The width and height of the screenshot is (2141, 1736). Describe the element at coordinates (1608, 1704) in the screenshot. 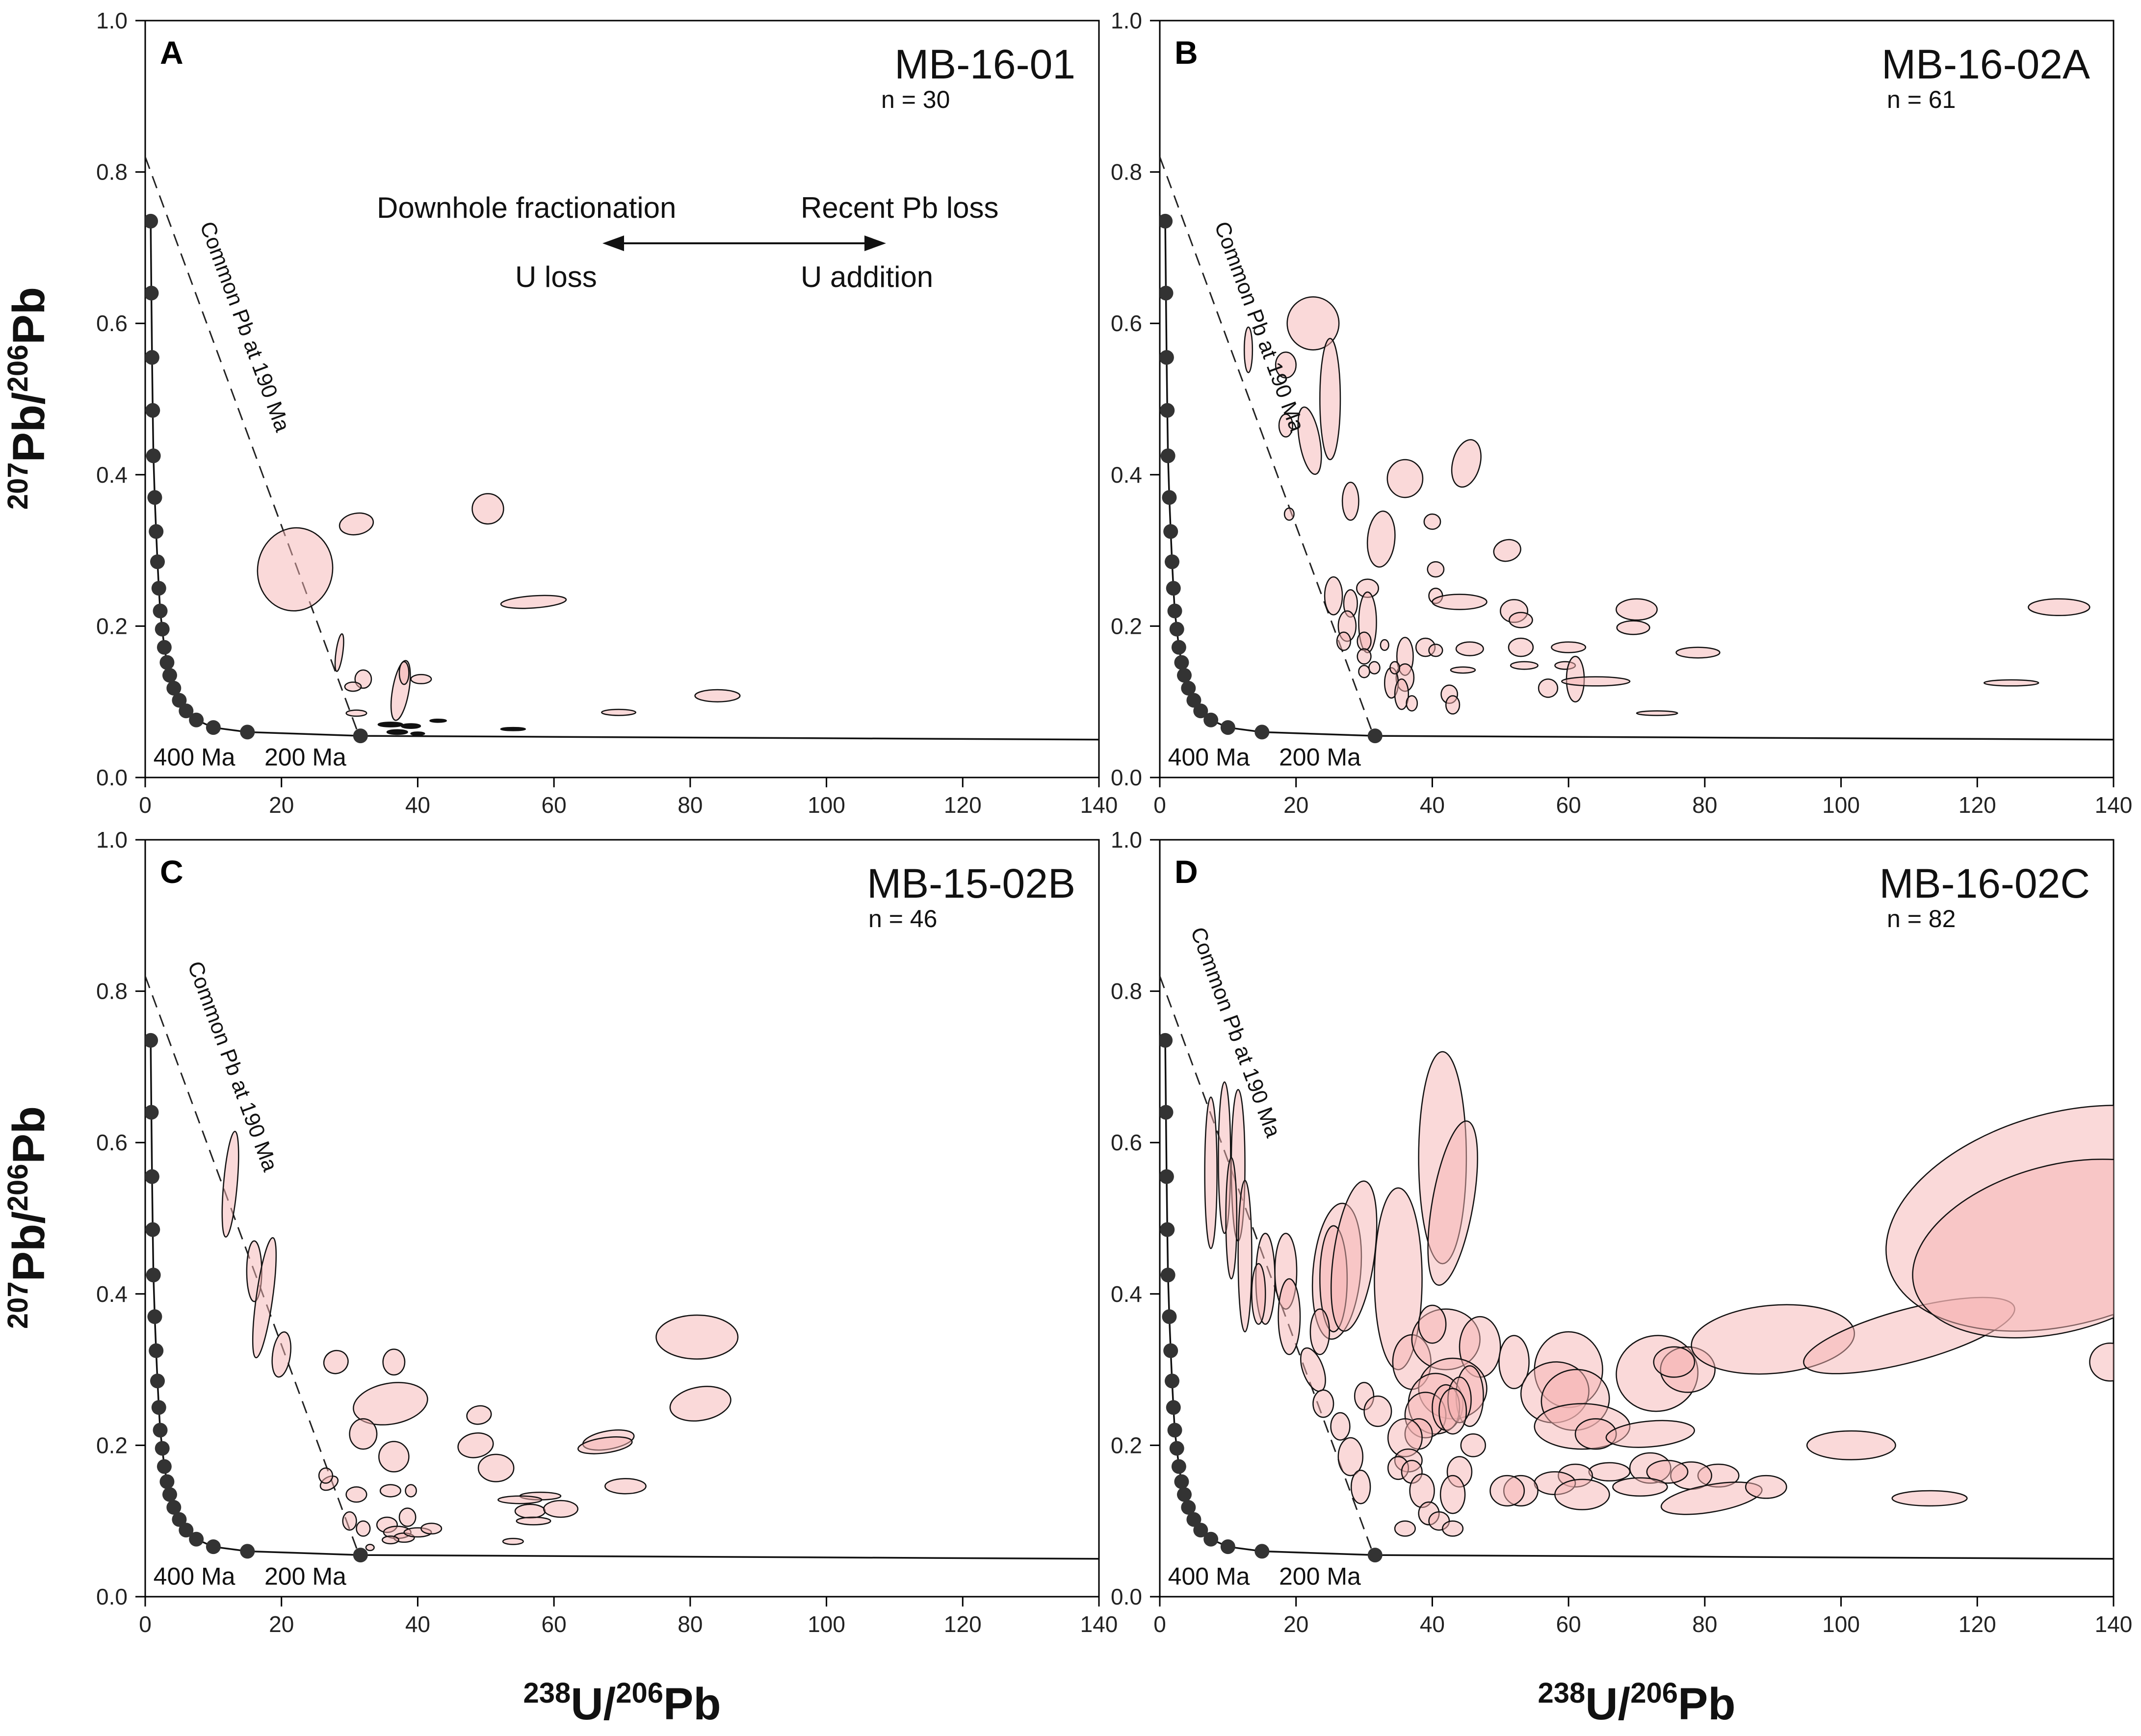

I see `axis-title-text: U/` at that location.